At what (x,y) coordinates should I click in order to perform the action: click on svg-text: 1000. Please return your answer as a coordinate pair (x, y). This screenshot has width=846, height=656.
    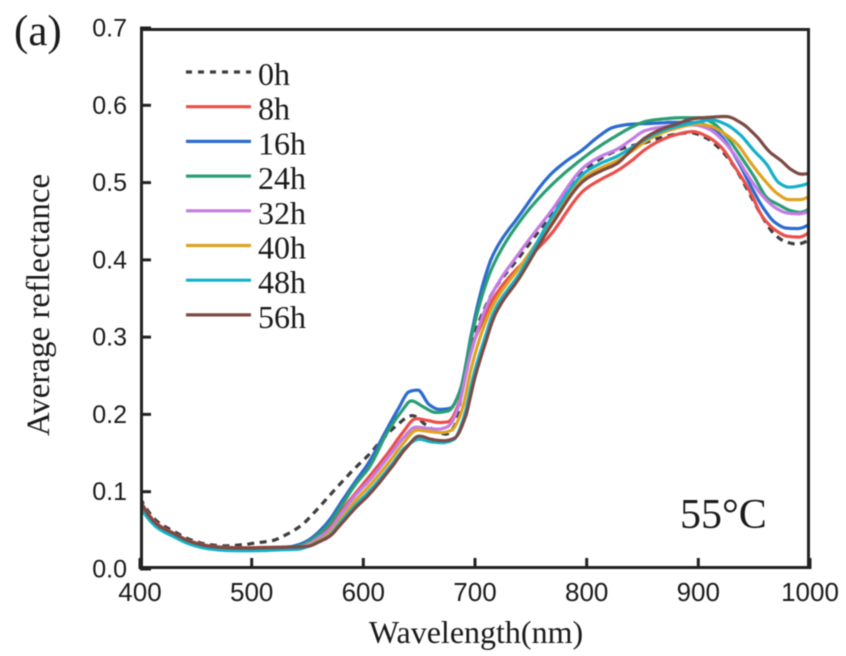
    Looking at the image, I should click on (810, 592).